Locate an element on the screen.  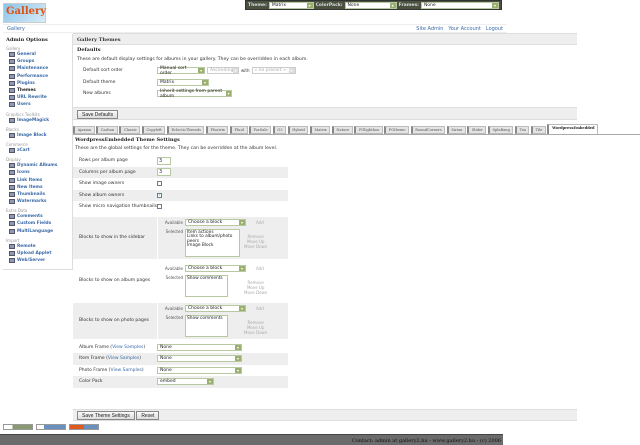
tab-siriux: Siriux is located at coordinates (456, 130).